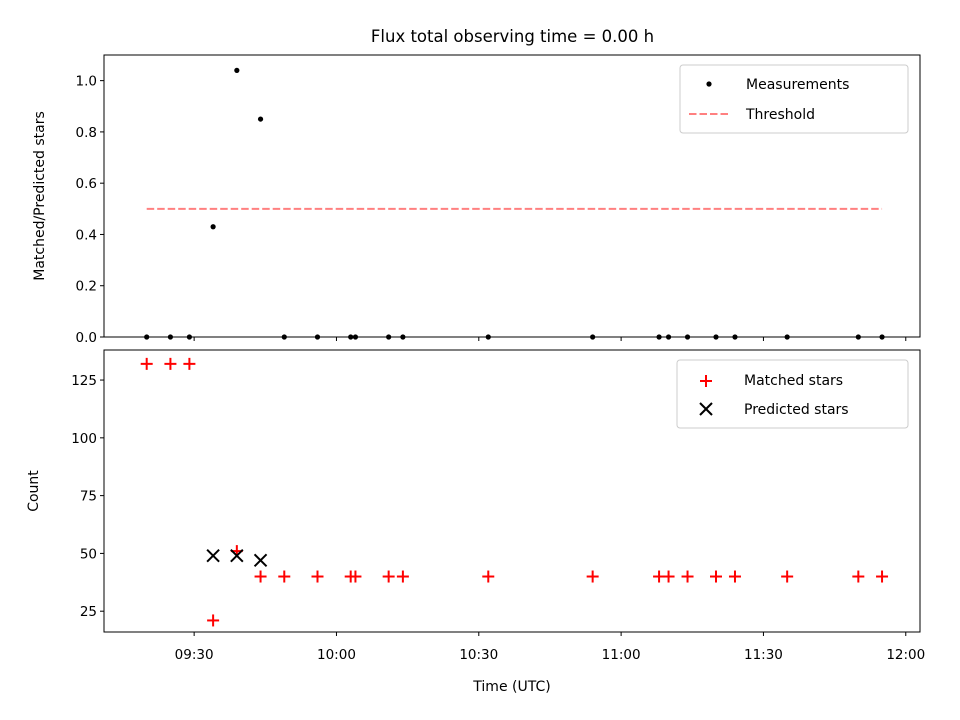 Image resolution: width=960 pixels, height=720 pixels. What do you see at coordinates (86, 338) in the screenshot?
I see `y-tick-label: 0.0` at bounding box center [86, 338].